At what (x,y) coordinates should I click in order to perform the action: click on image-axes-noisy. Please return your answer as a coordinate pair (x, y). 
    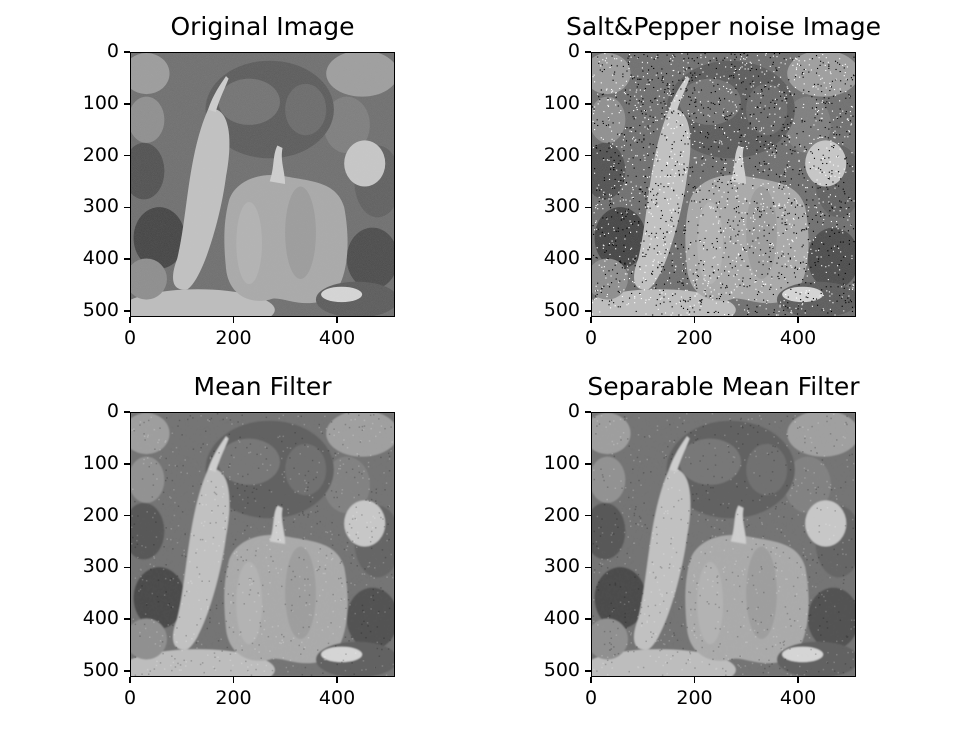
    Looking at the image, I should click on (723, 184).